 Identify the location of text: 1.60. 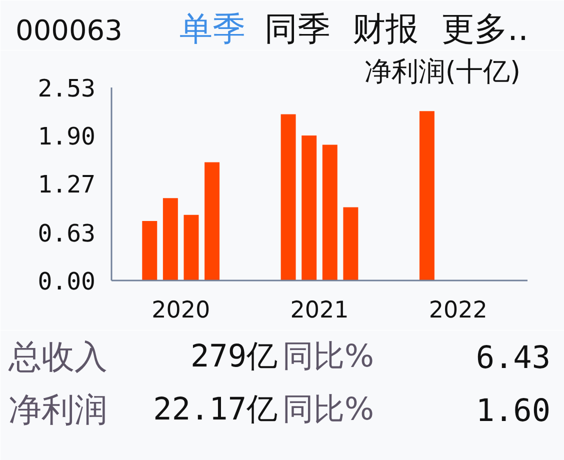
(513, 411).